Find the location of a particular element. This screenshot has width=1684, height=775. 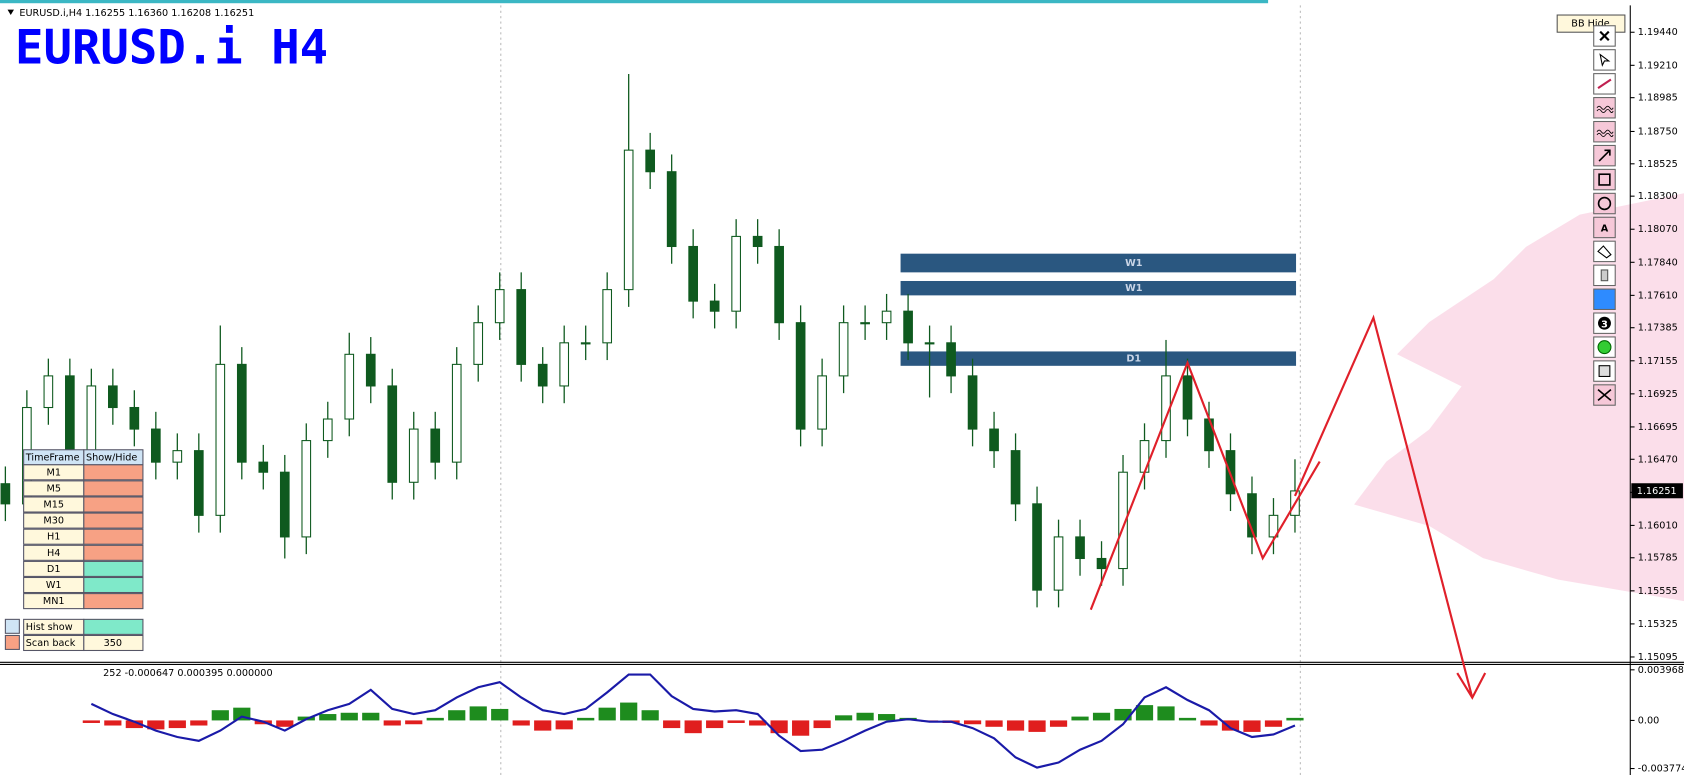

y-tick-label: 1.18070 is located at coordinates (1658, 229).